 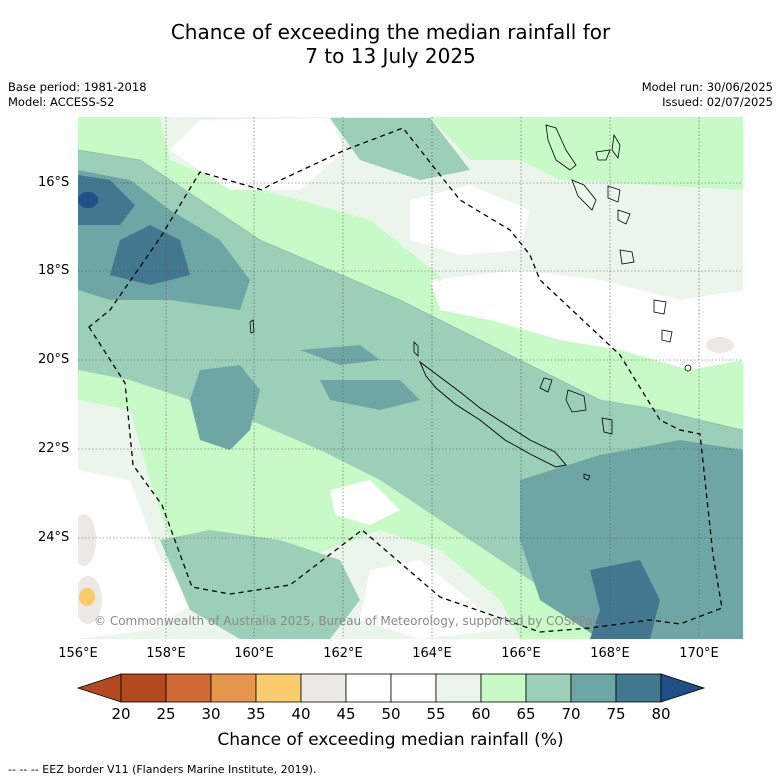 I want to click on field-75-80-south, so click(x=625, y=599).